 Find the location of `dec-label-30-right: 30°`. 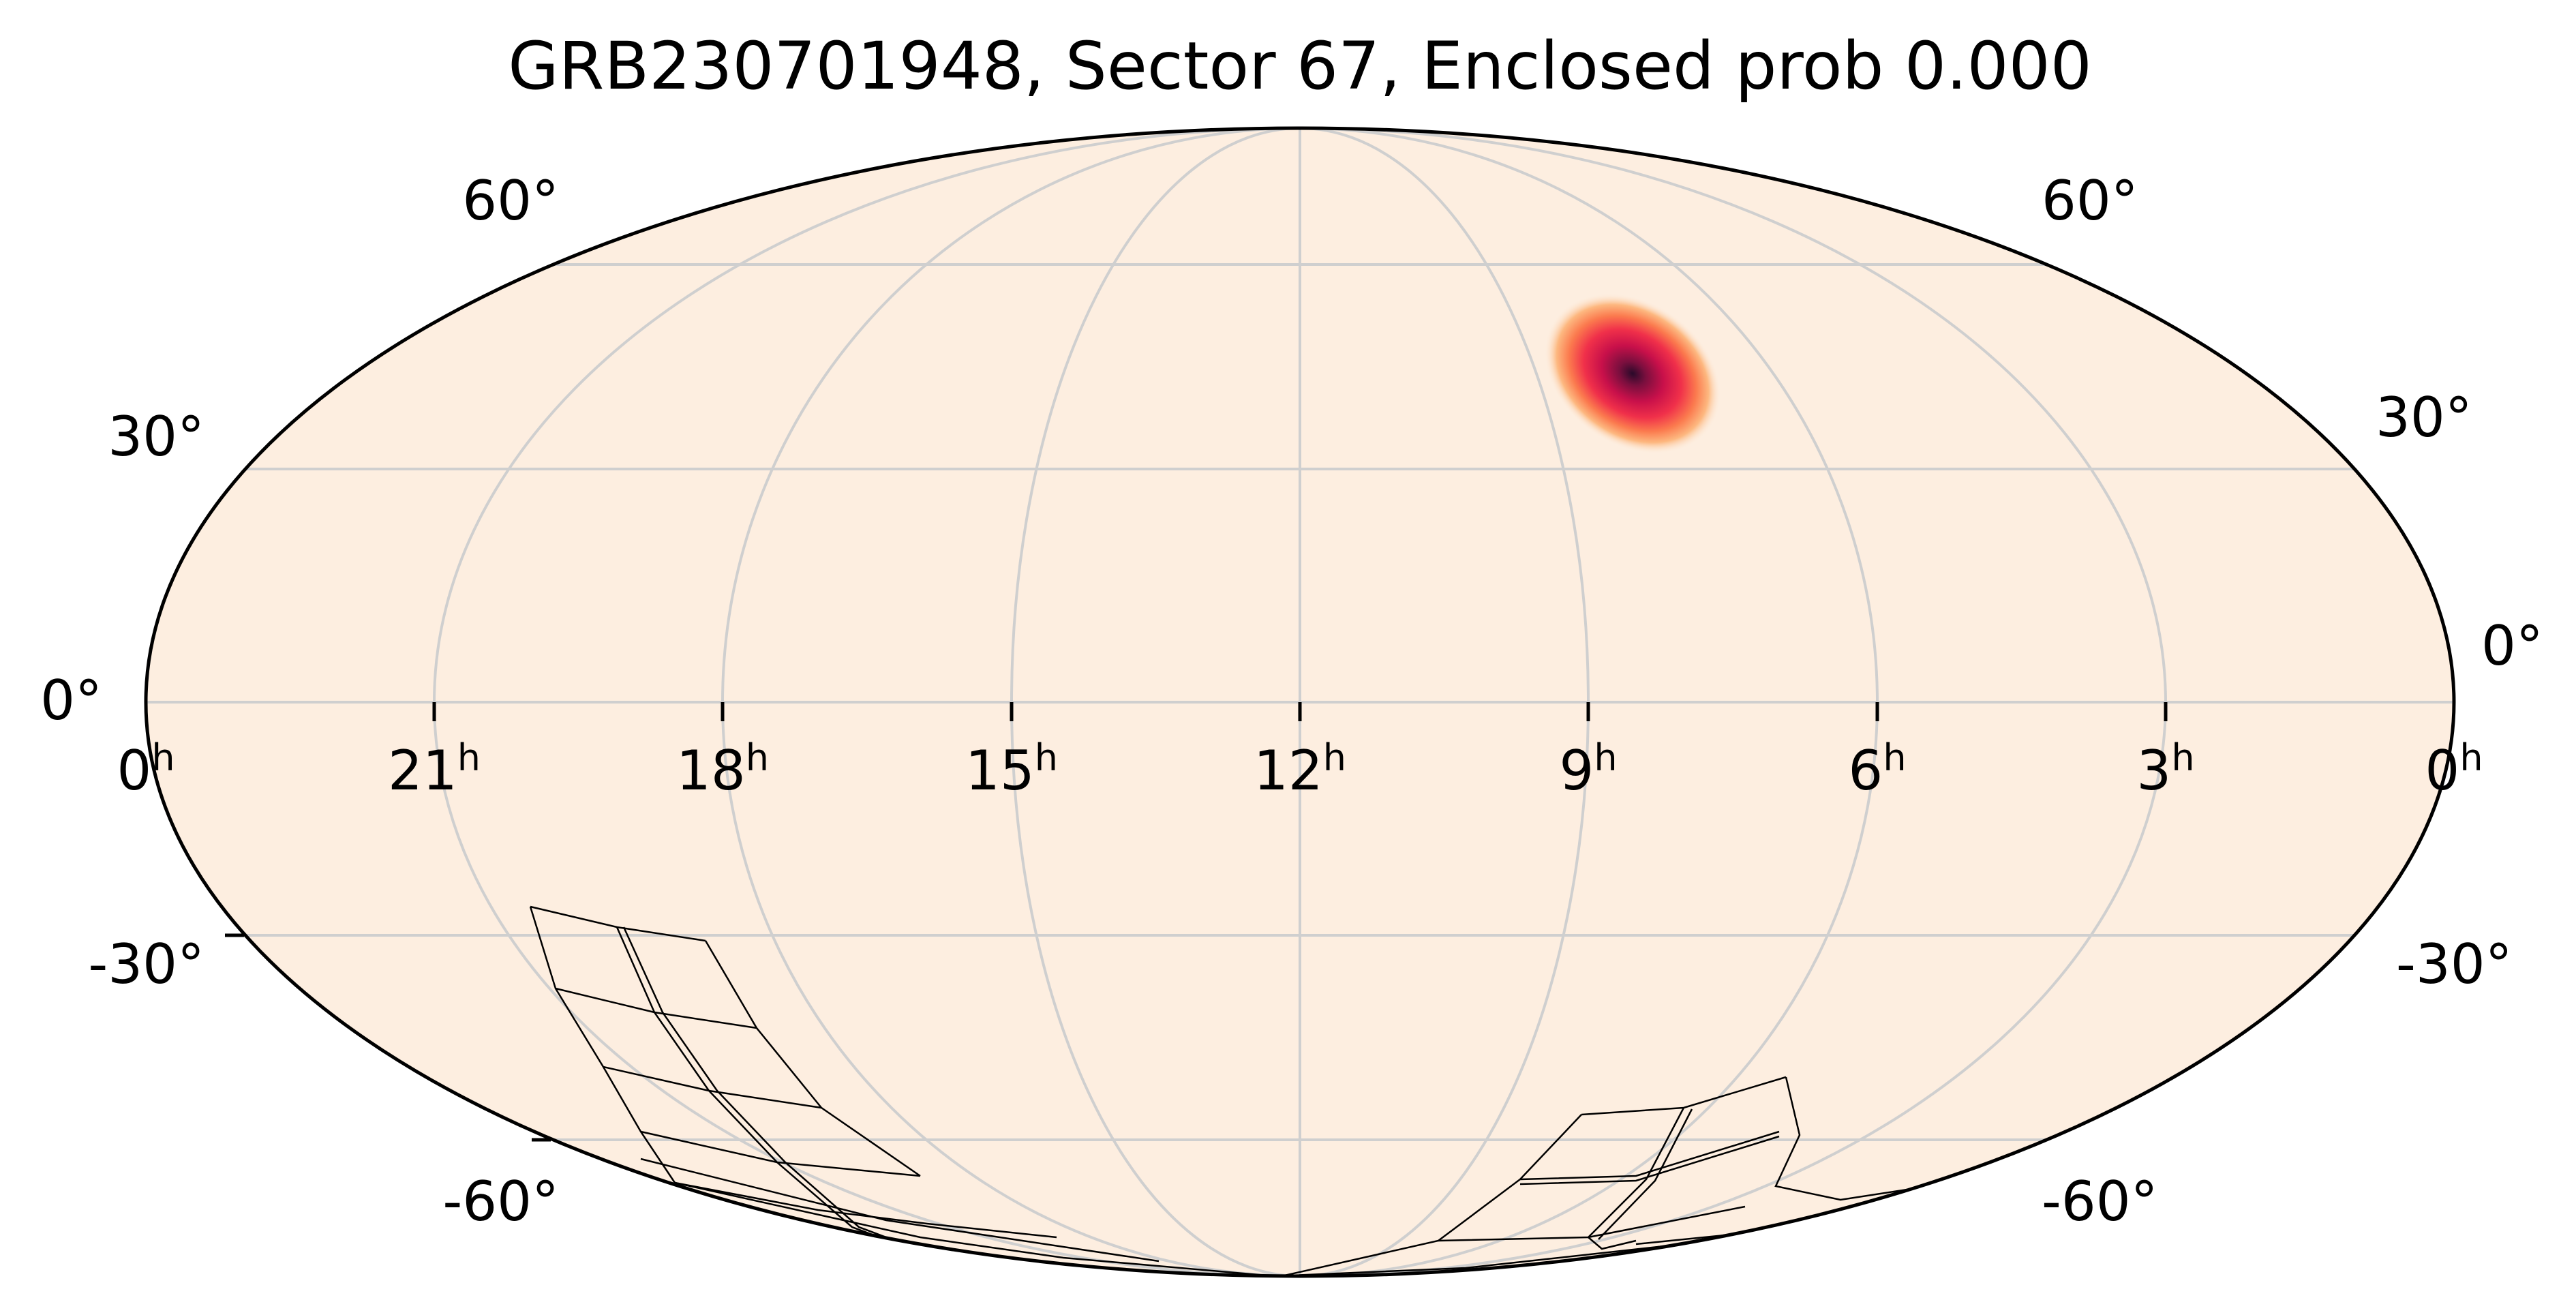

dec-label-30-right: 30° is located at coordinates (2424, 418).